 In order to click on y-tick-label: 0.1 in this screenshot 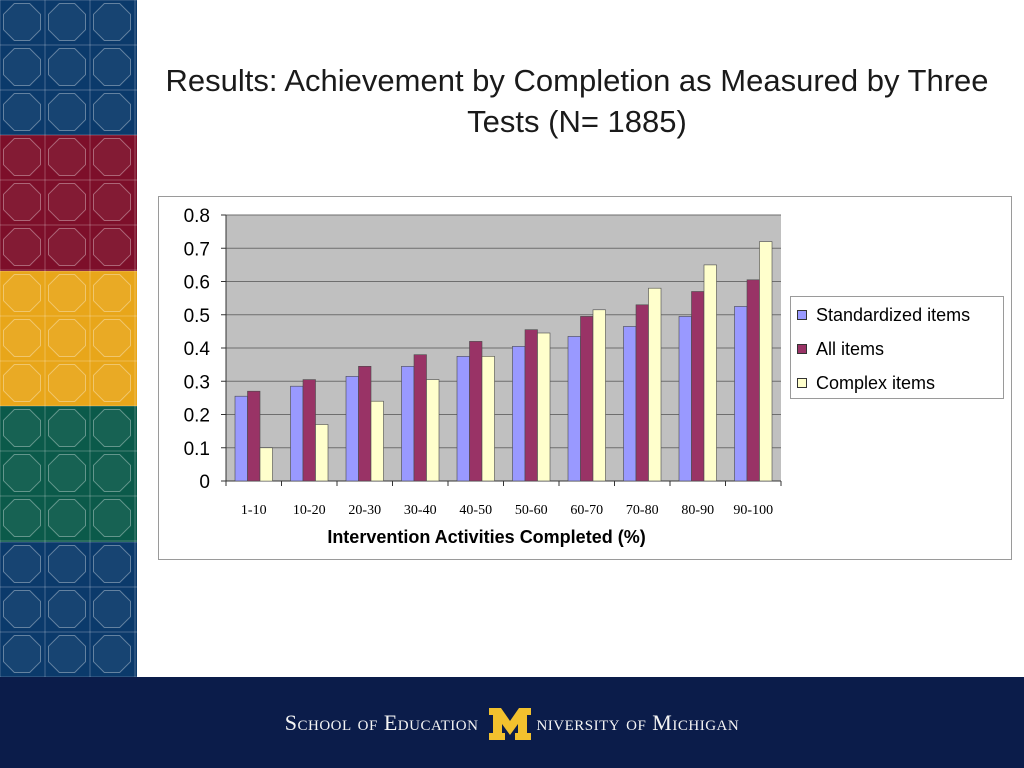, I will do `click(197, 449)`.